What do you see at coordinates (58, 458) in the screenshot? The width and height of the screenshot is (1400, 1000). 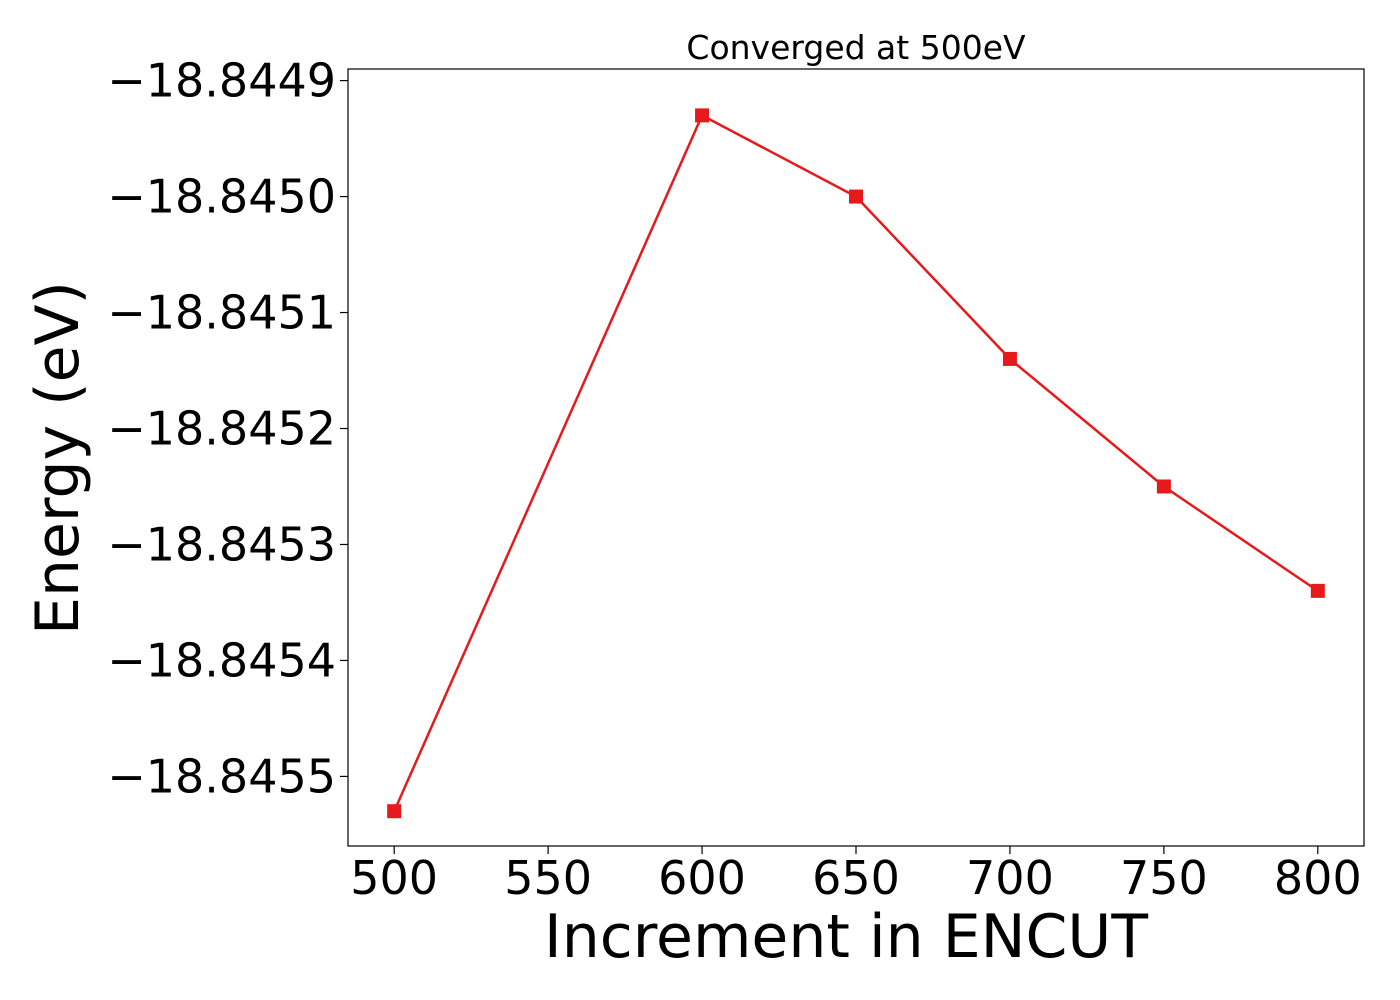 I see `y-axis-label: Energy (eV)` at bounding box center [58, 458].